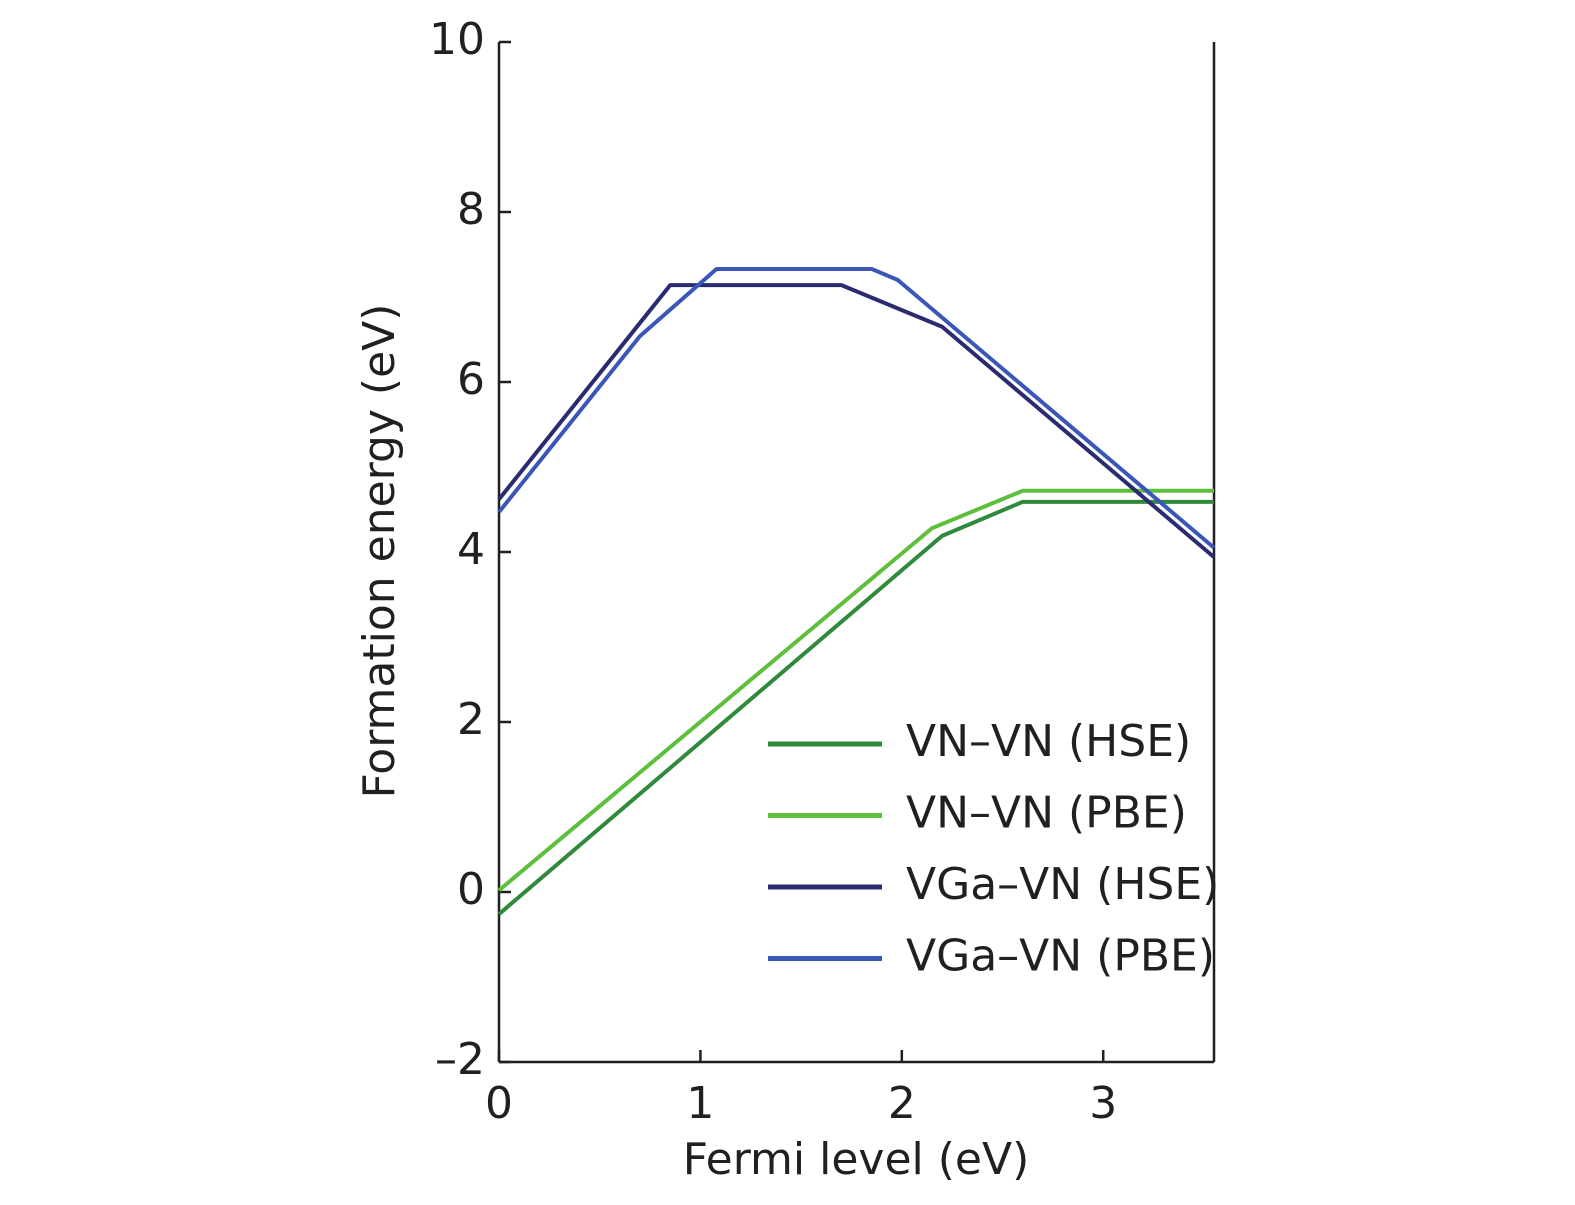 The width and height of the screenshot is (1575, 1205). I want to click on legend-label: VN–VN (HSE), so click(1048, 741).